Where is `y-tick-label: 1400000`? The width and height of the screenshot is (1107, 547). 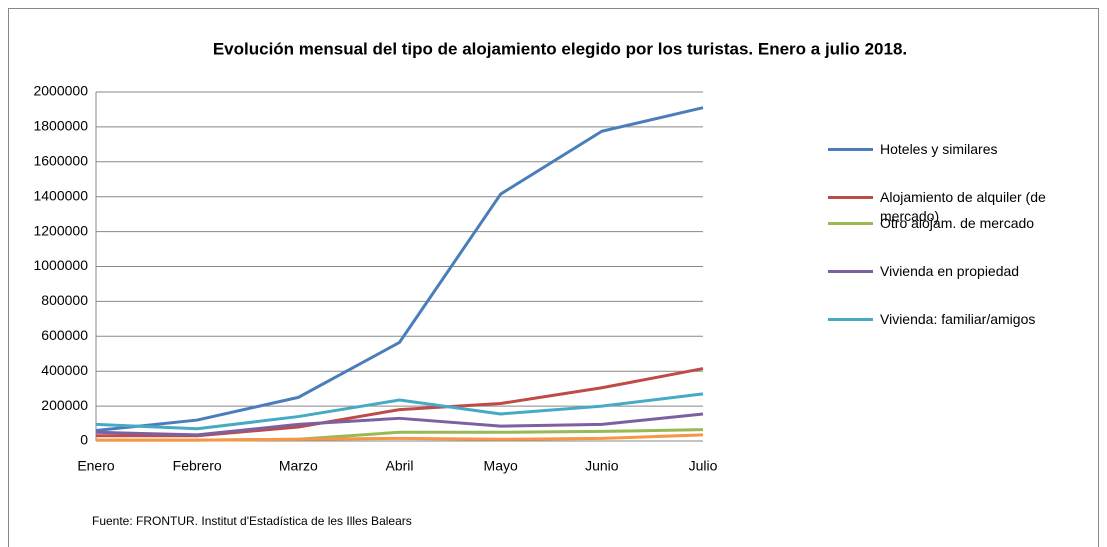
y-tick-label: 1400000 is located at coordinates (60, 195).